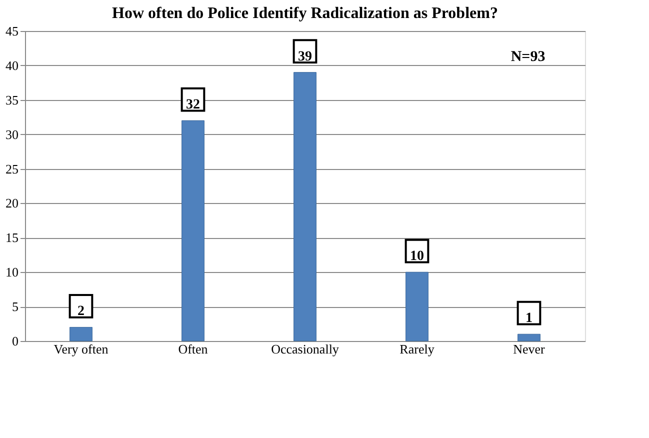 This screenshot has width=649, height=438. I want to click on chart-title: How often do Police Identify Radicalization as Problem?, so click(305, 13).